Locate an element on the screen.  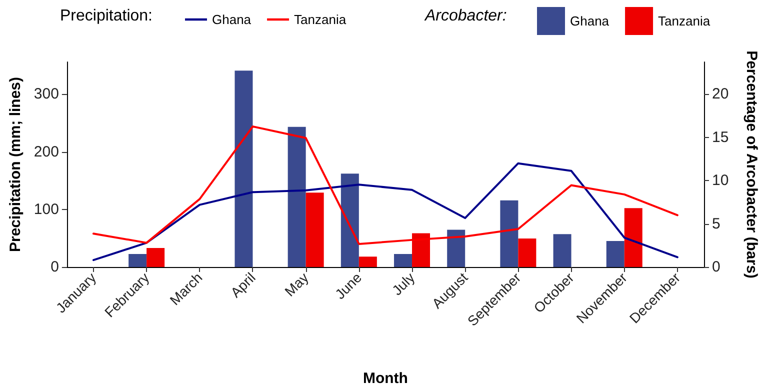
y2-axis-title: Percentage of Arcobacter (bars) is located at coordinates (751, 164).